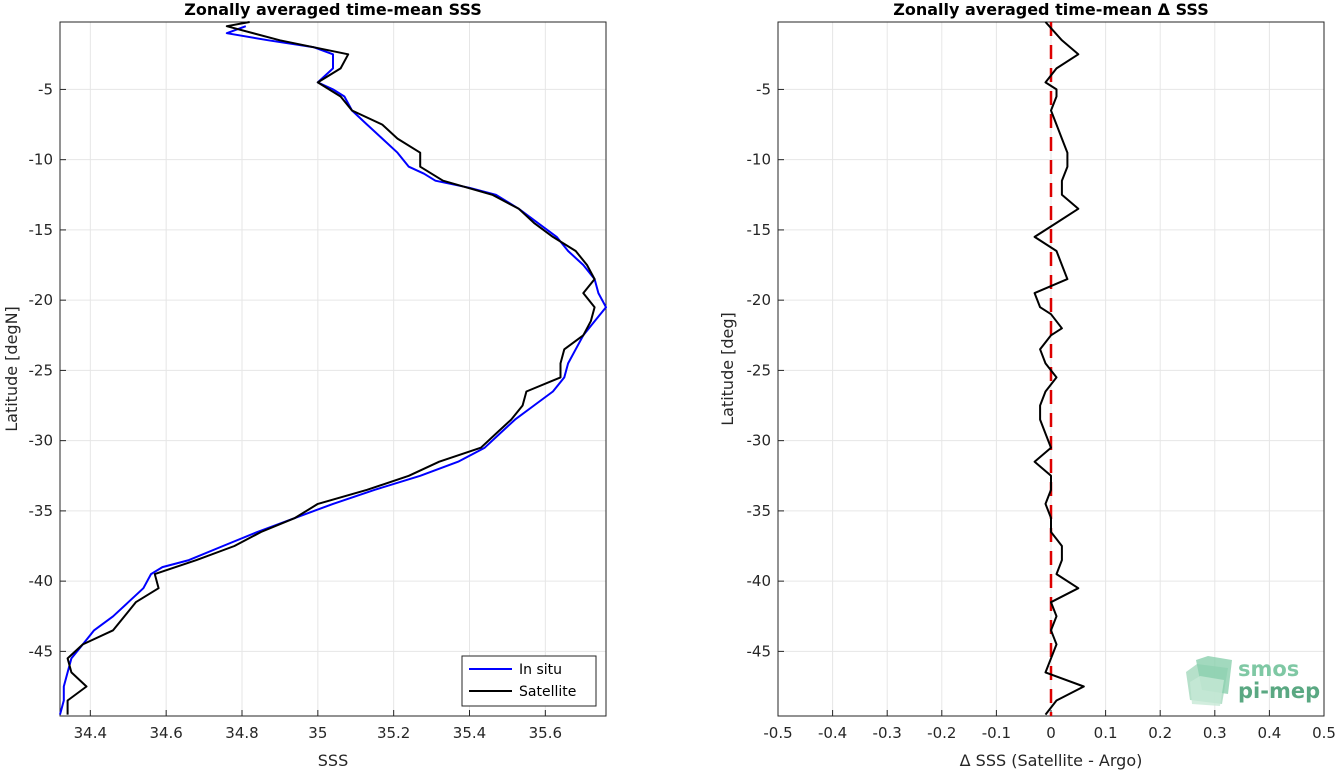 This screenshot has width=1336, height=770. I want to click on x-tick-label: -0.2, so click(941, 733).